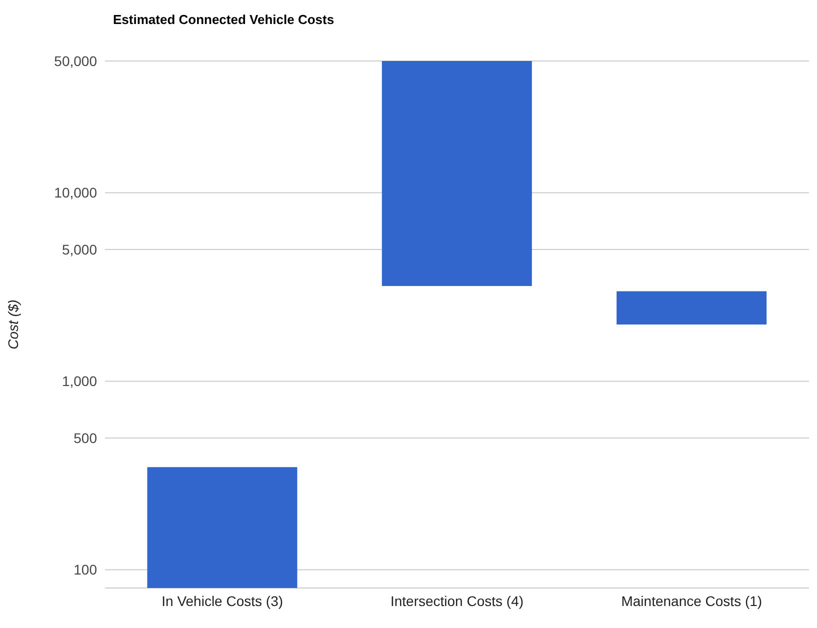 The height and width of the screenshot is (628, 817). I want to click on chart-title: Estimated Connected Vehicle Costs, so click(223, 19).